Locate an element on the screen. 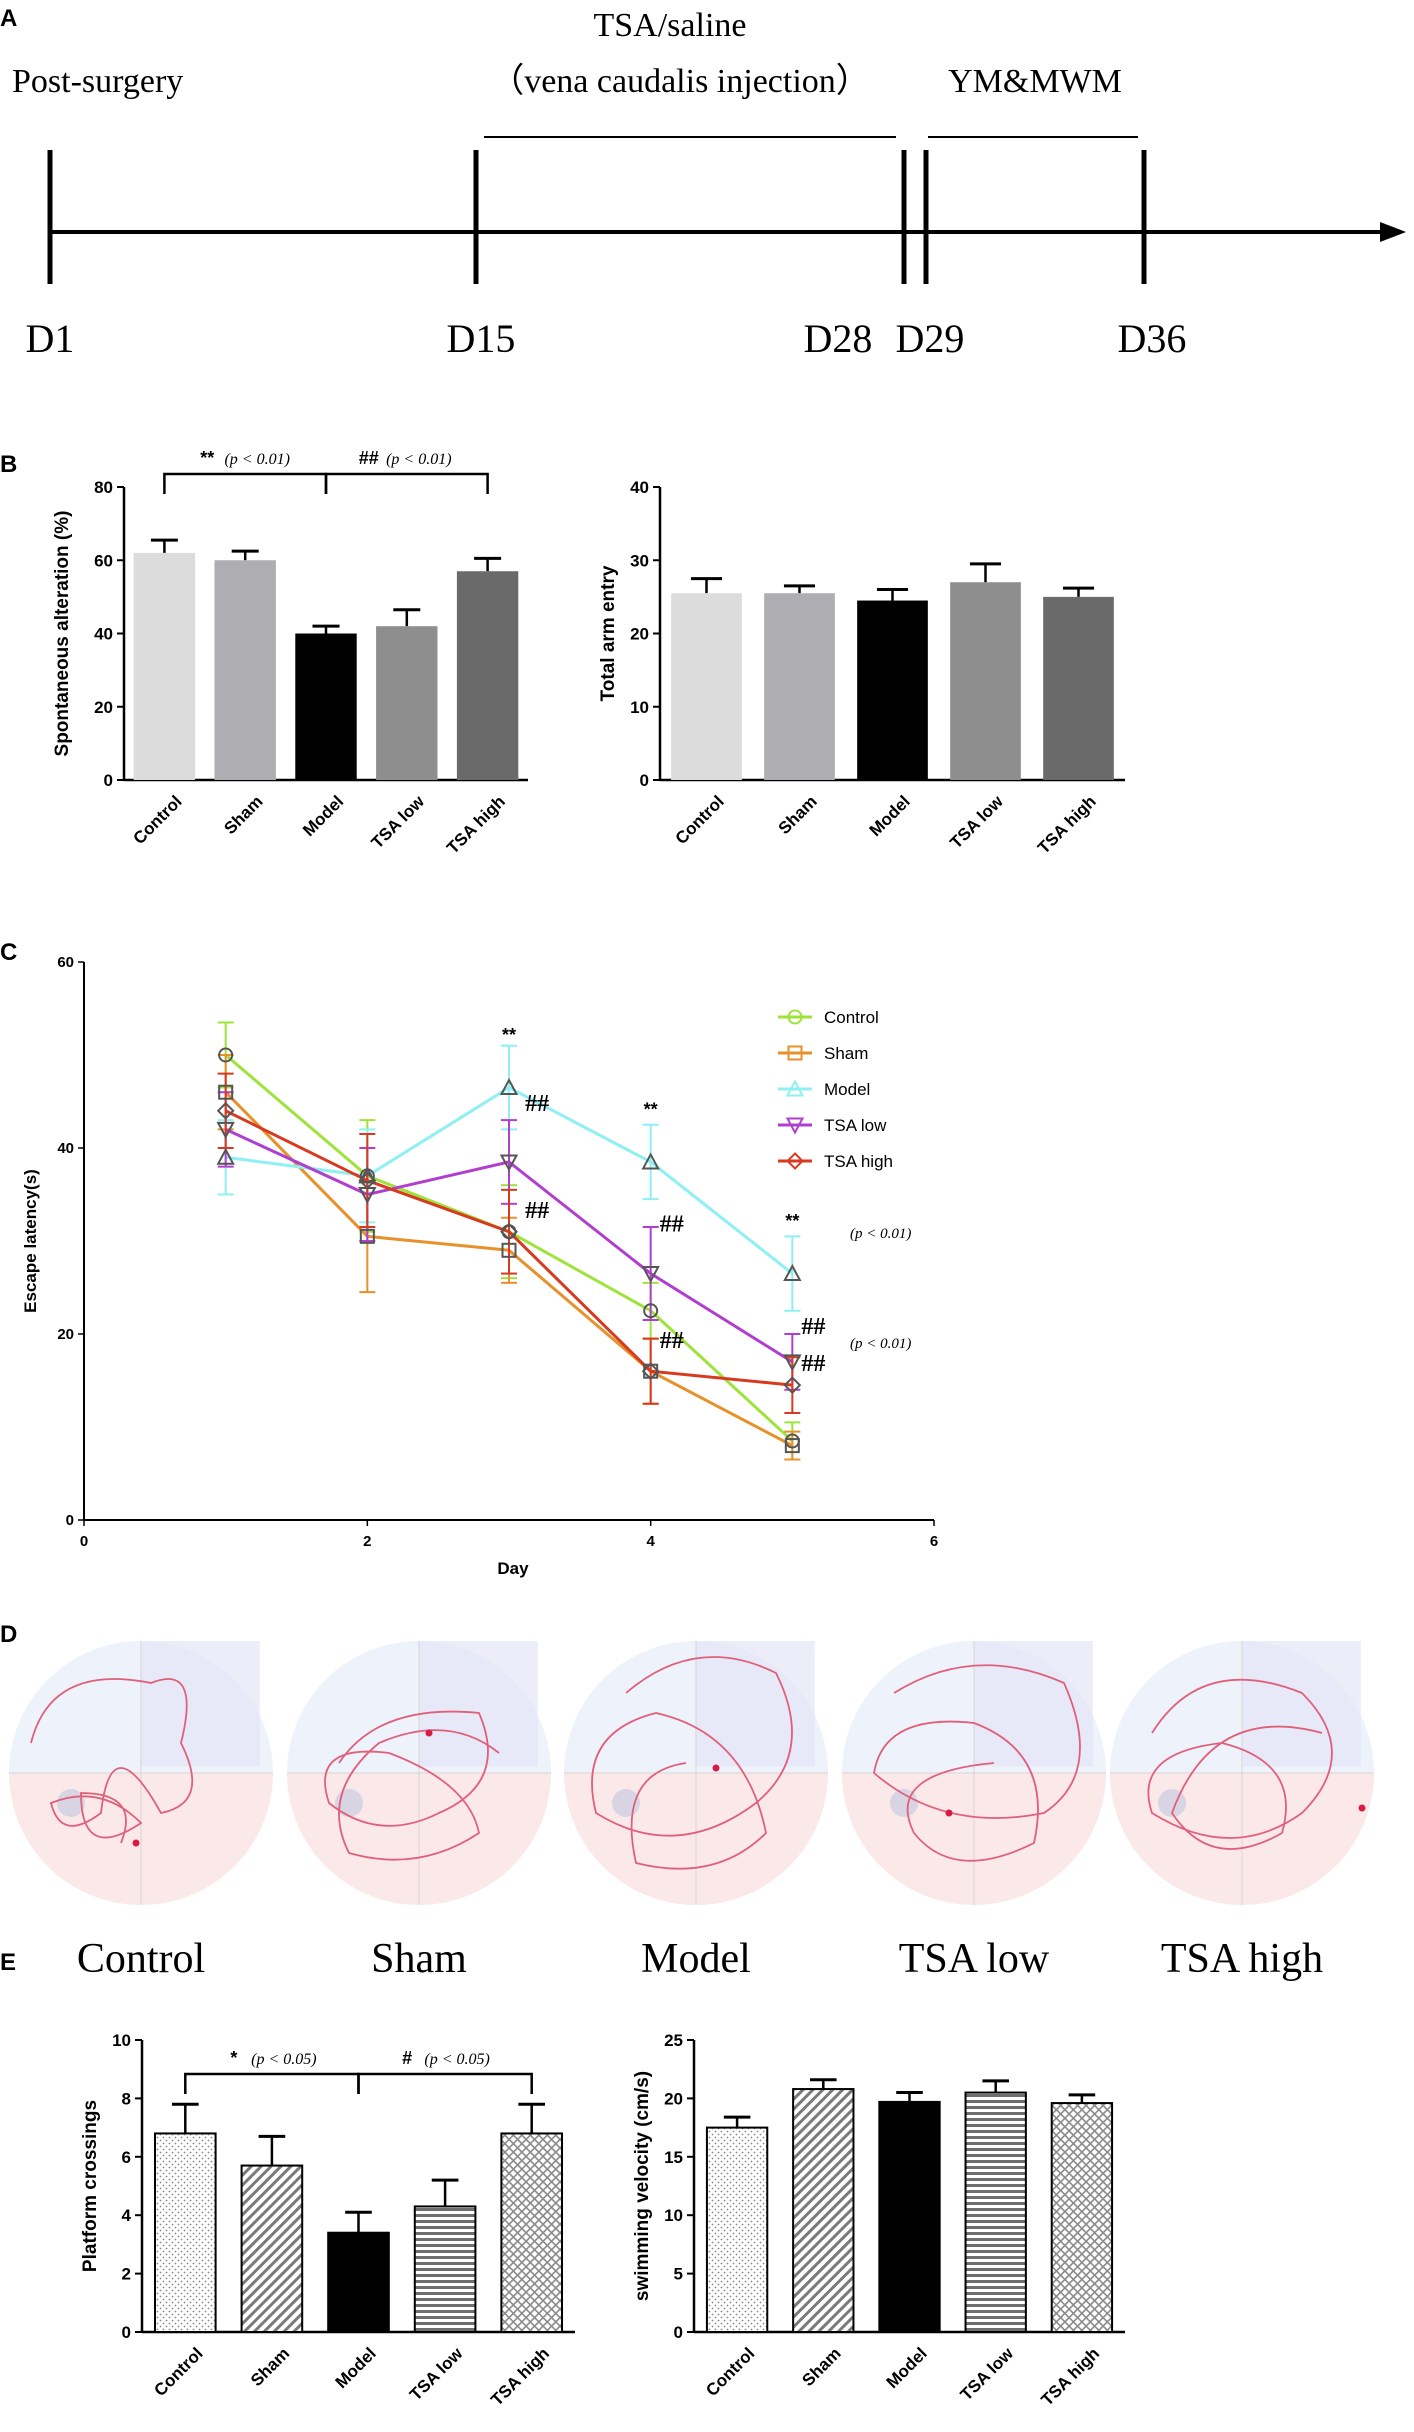 The height and width of the screenshot is (2432, 1414). tsa-title: TSA/saline is located at coordinates (670, 25).